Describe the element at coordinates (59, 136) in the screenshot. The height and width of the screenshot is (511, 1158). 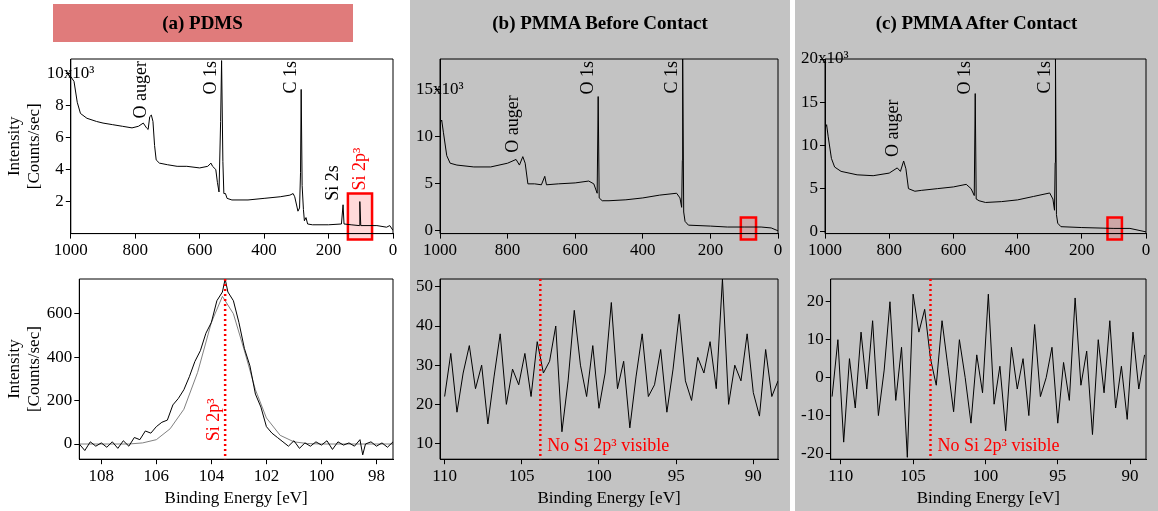
I see `y-tick-label: 6` at that location.